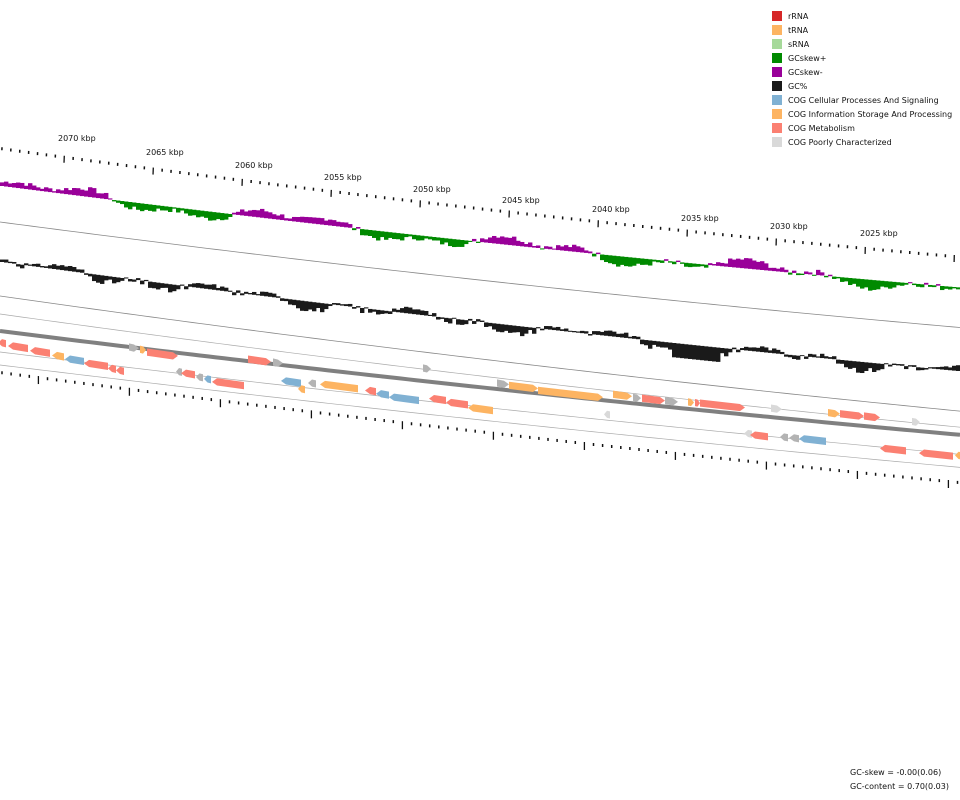 The image size is (960, 800). I want to click on legend-item-cog-metabolism: COG Metabolism, so click(862, 128).